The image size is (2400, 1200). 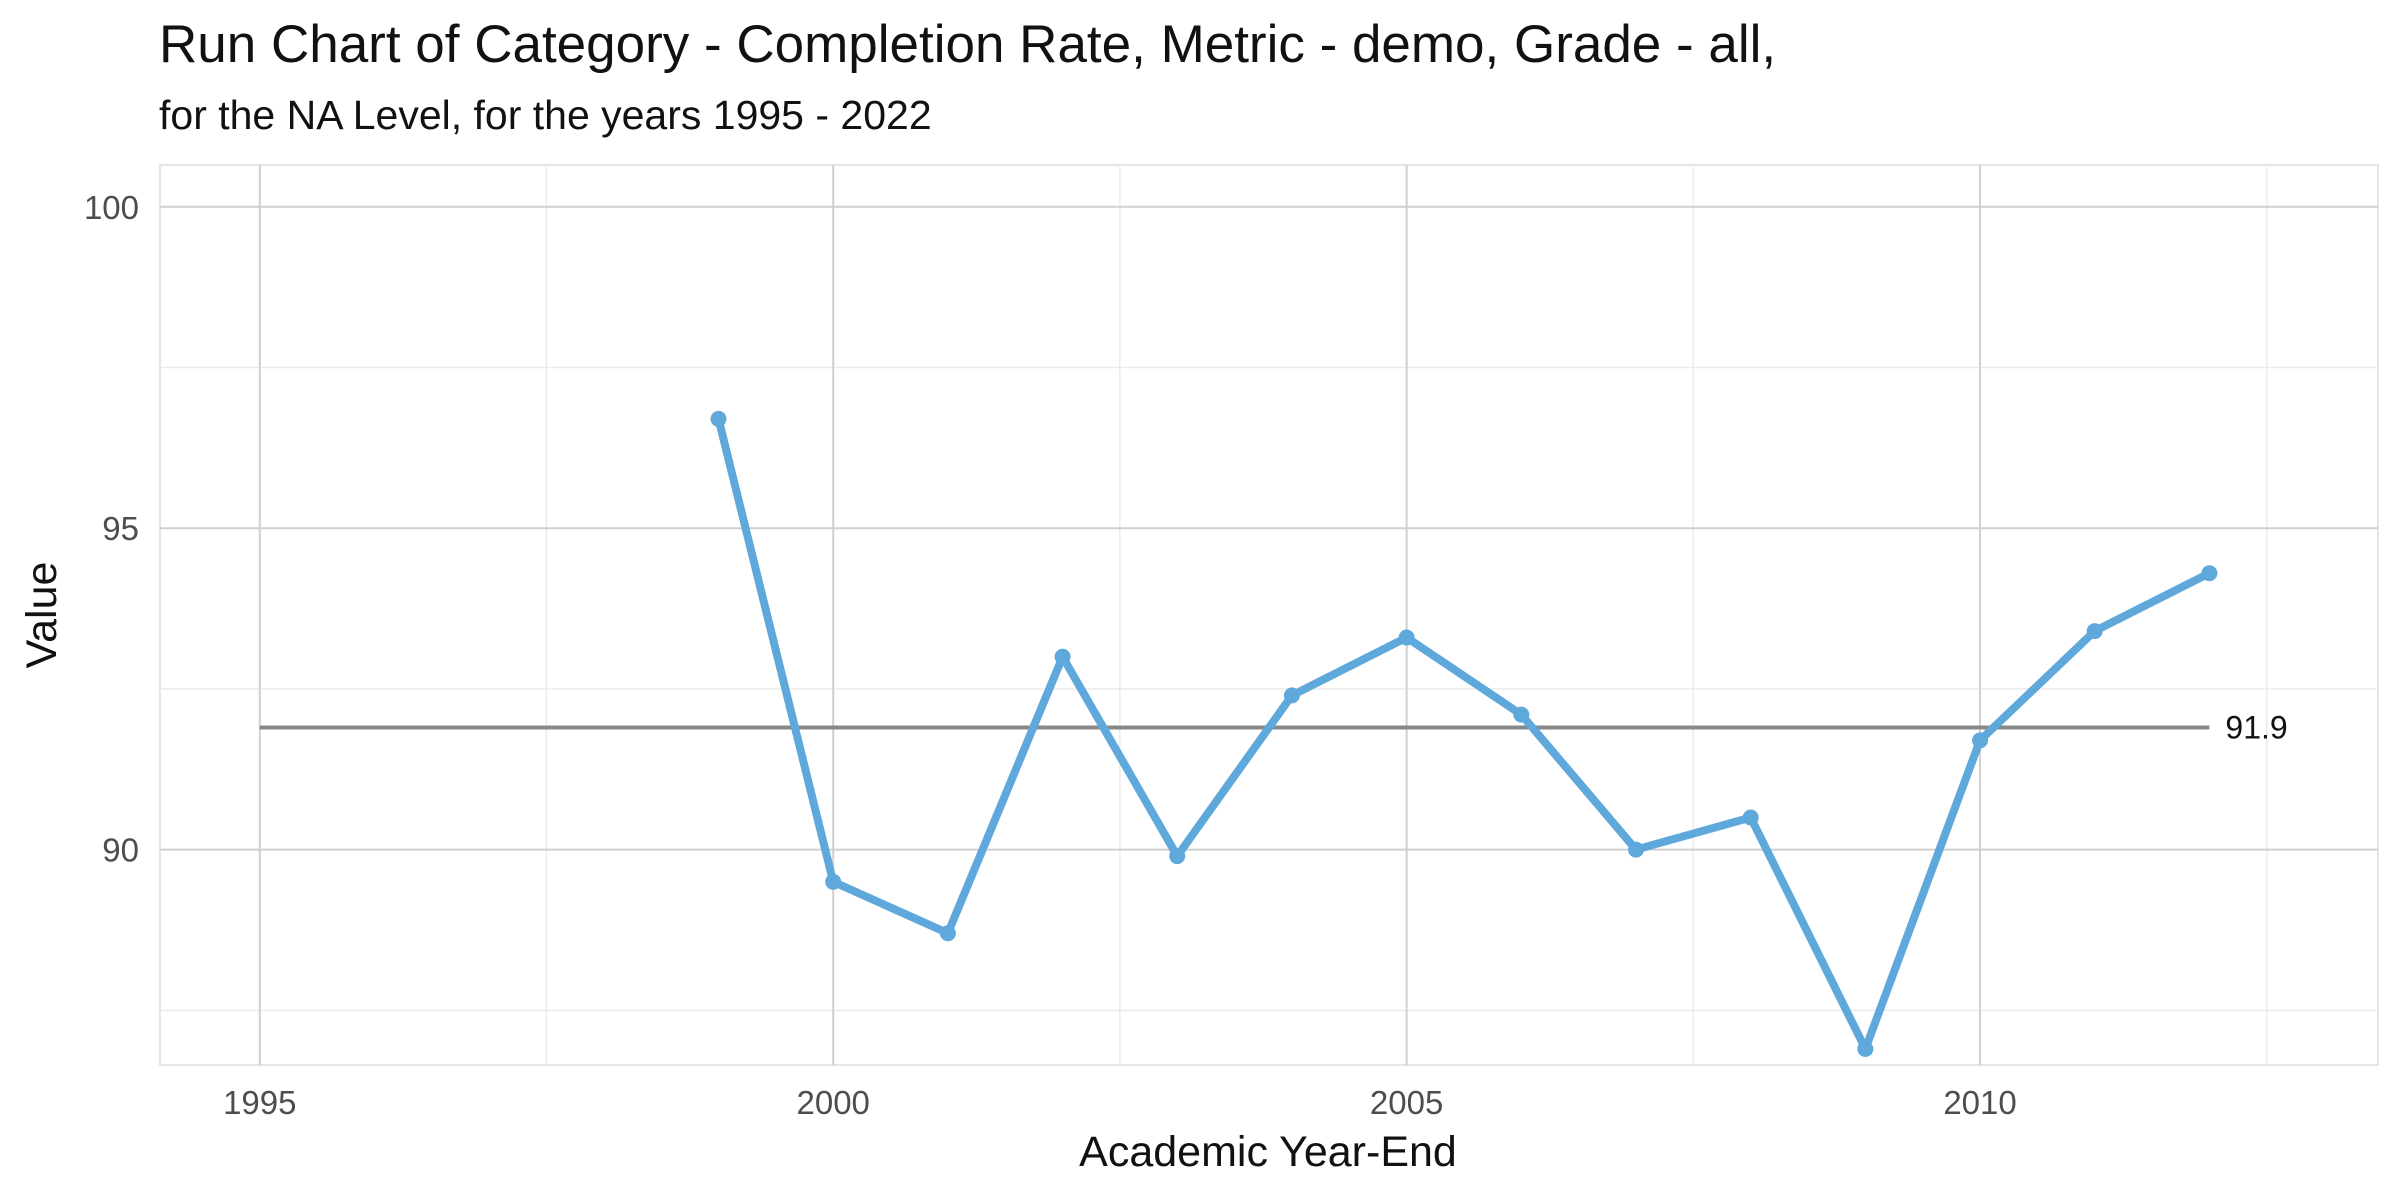 What do you see at coordinates (111, 207) in the screenshot?
I see `y-tick-label: 100` at bounding box center [111, 207].